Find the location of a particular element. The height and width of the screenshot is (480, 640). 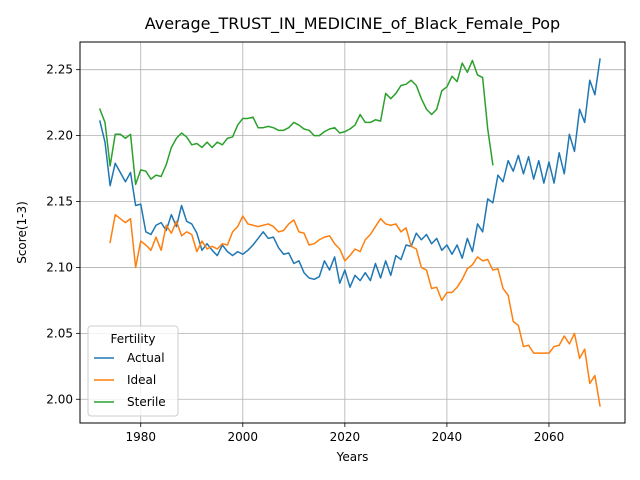

x-axis-label: Years is located at coordinates (352, 457).